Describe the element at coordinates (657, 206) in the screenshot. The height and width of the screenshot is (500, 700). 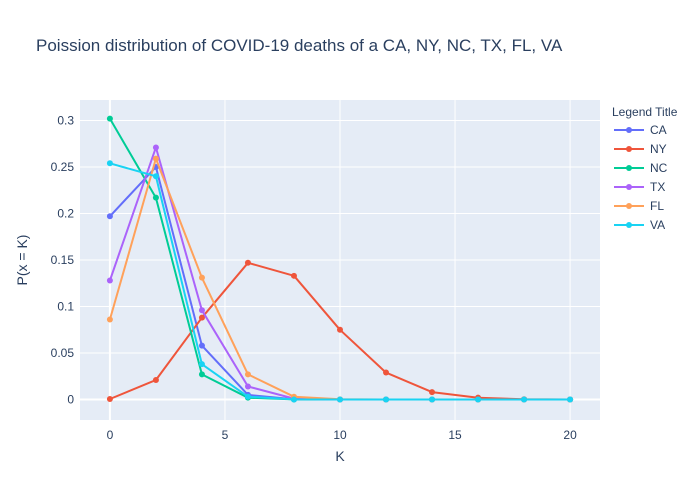
I see `legend-label: FL` at that location.